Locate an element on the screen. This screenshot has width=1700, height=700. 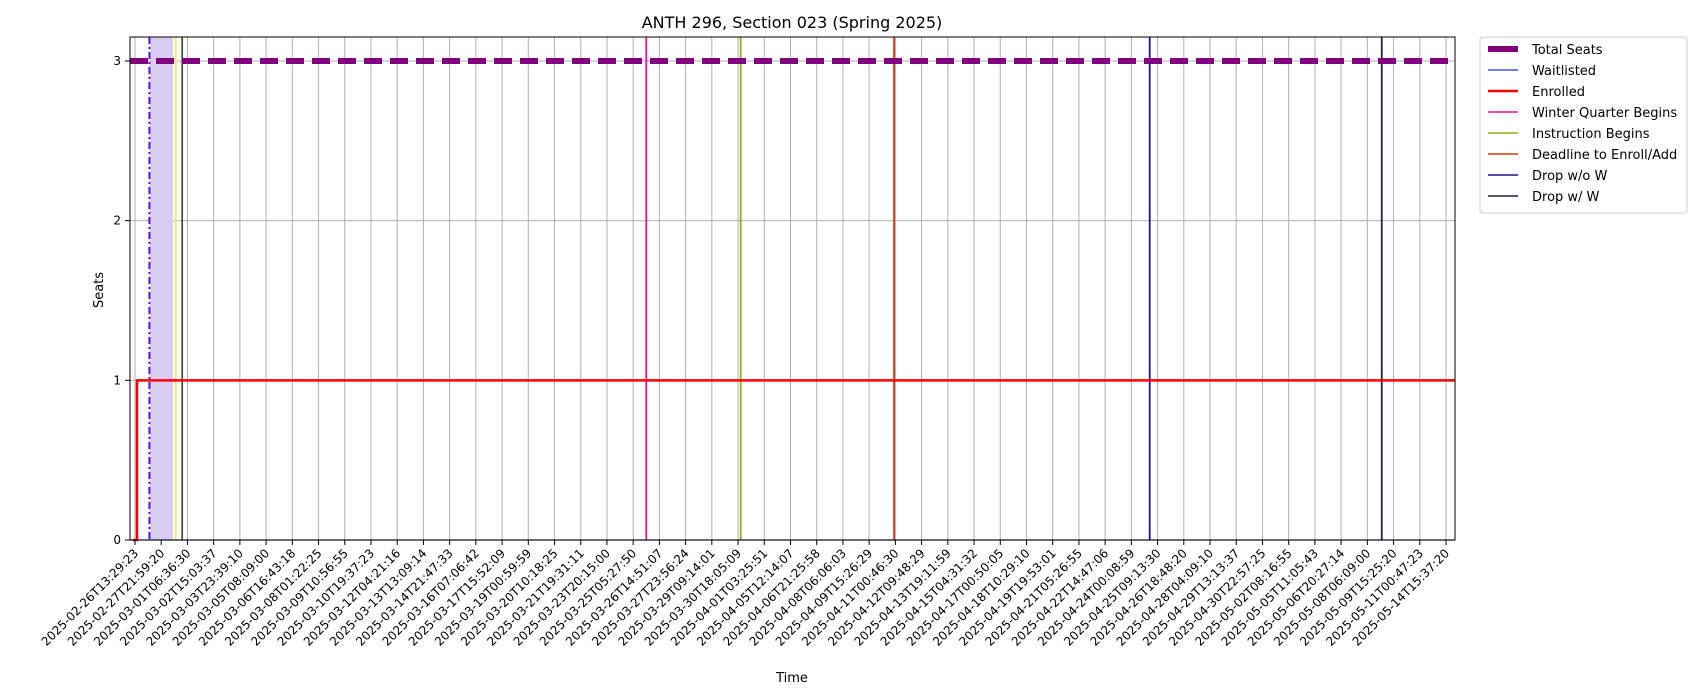
chart-title: ANTH 296, Section 023 (Spring 2025) is located at coordinates (792, 22).